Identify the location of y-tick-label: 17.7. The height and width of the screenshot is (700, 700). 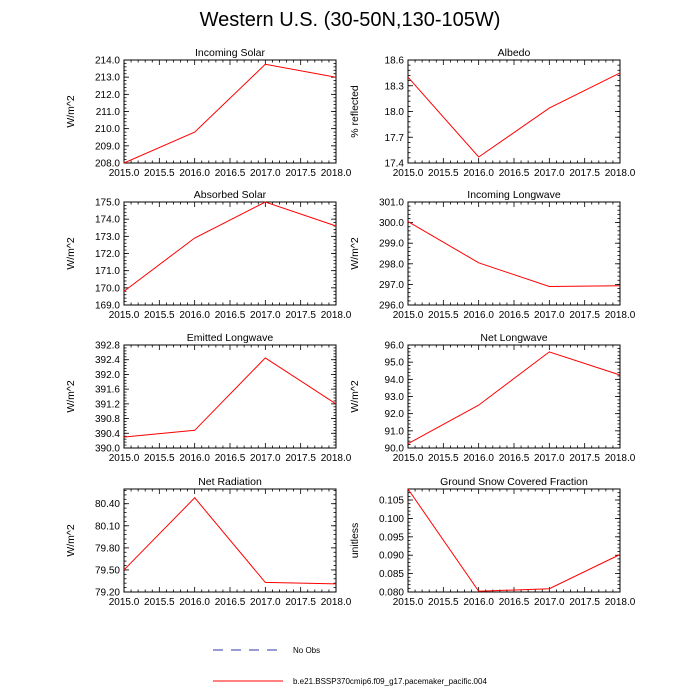
(395, 138).